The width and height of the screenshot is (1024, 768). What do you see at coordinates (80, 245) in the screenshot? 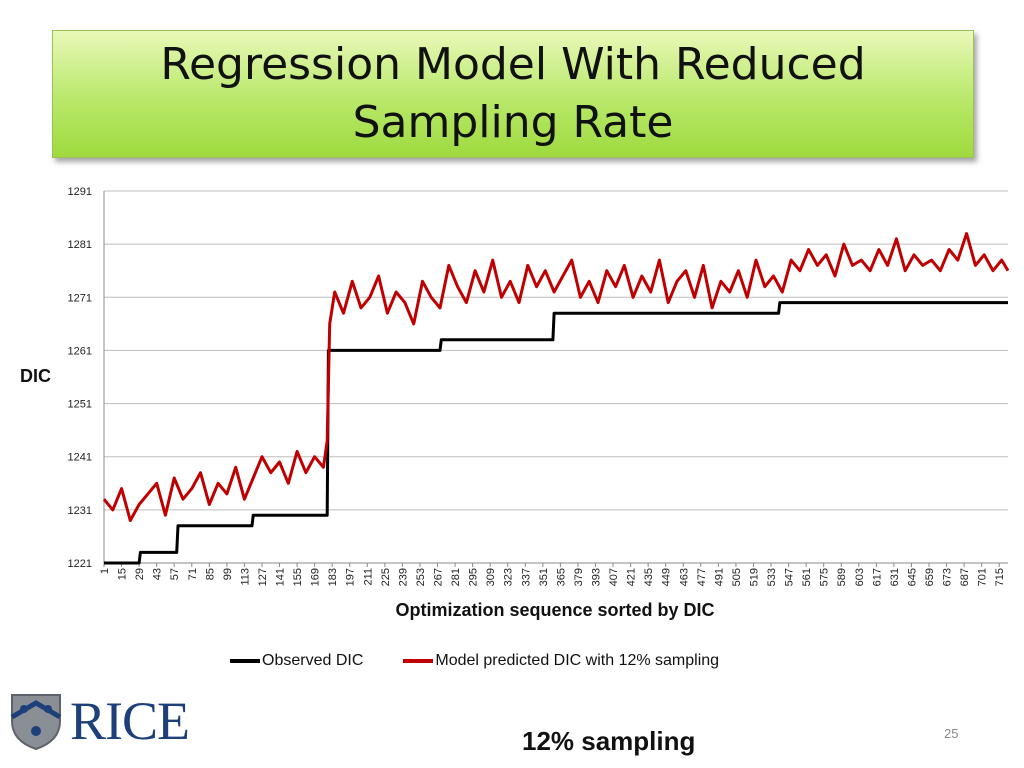
I see `y-tick-label: 1281` at bounding box center [80, 245].